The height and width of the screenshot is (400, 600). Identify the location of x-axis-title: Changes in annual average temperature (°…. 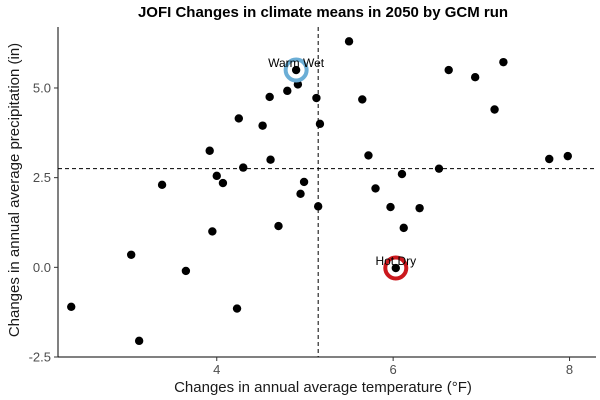
(323, 387).